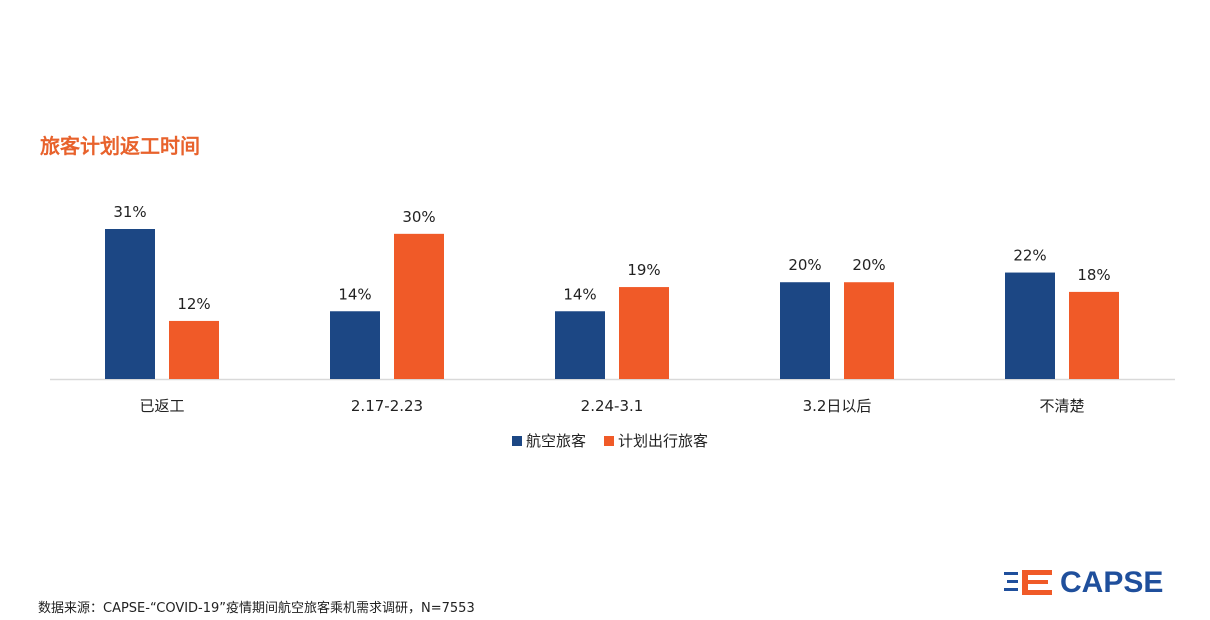  Describe the element at coordinates (1028, 582) in the screenshot. I see `capse-logo-icon` at that location.